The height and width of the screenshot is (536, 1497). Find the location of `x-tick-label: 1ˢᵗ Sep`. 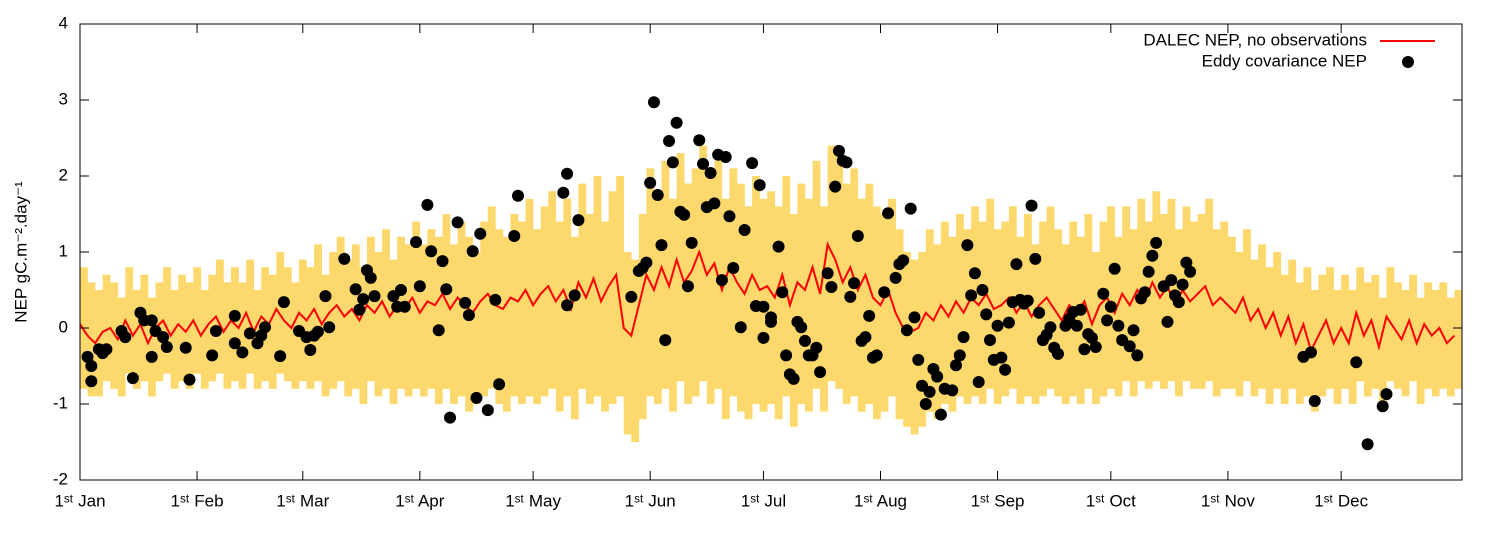

x-tick-label: 1ˢᵗ Sep is located at coordinates (998, 500).